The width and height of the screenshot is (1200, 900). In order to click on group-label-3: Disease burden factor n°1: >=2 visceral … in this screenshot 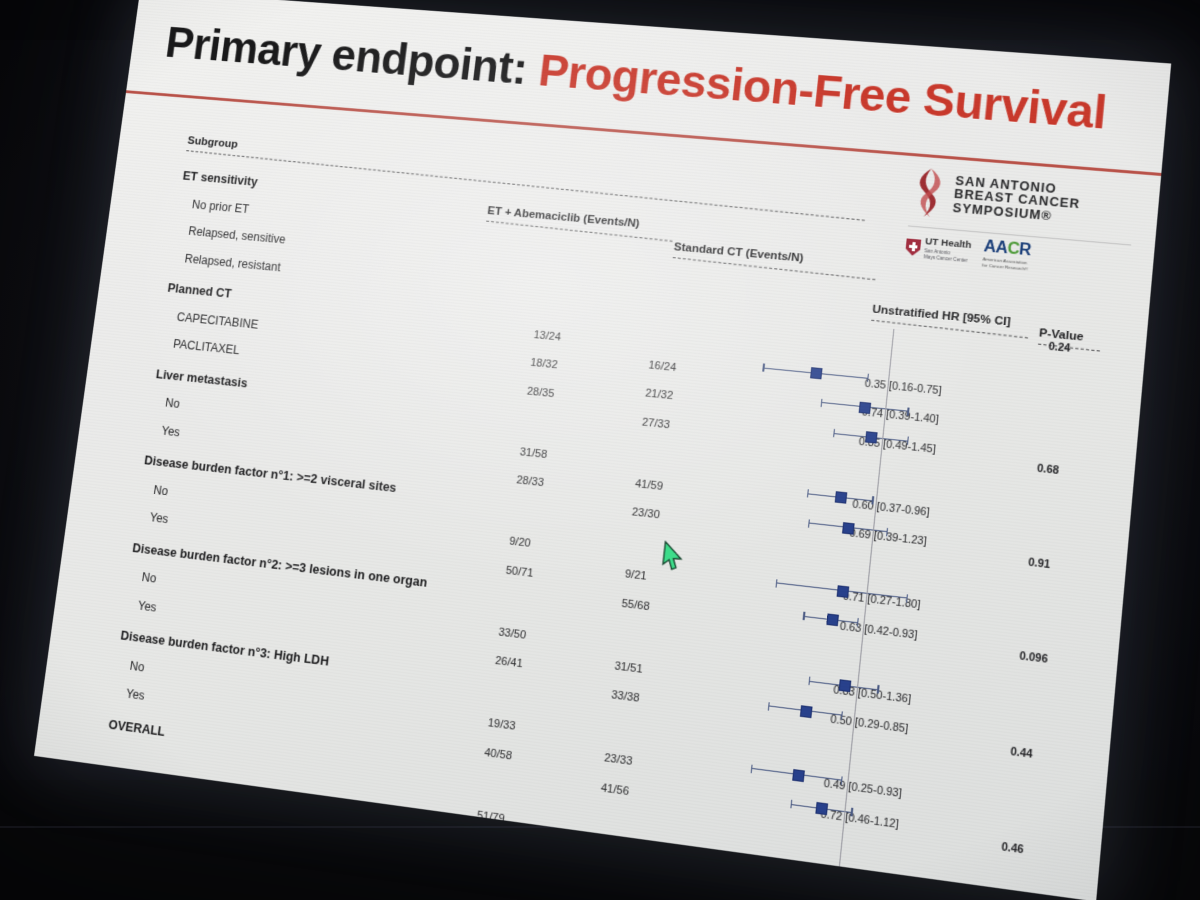, I will do `click(270, 474)`.